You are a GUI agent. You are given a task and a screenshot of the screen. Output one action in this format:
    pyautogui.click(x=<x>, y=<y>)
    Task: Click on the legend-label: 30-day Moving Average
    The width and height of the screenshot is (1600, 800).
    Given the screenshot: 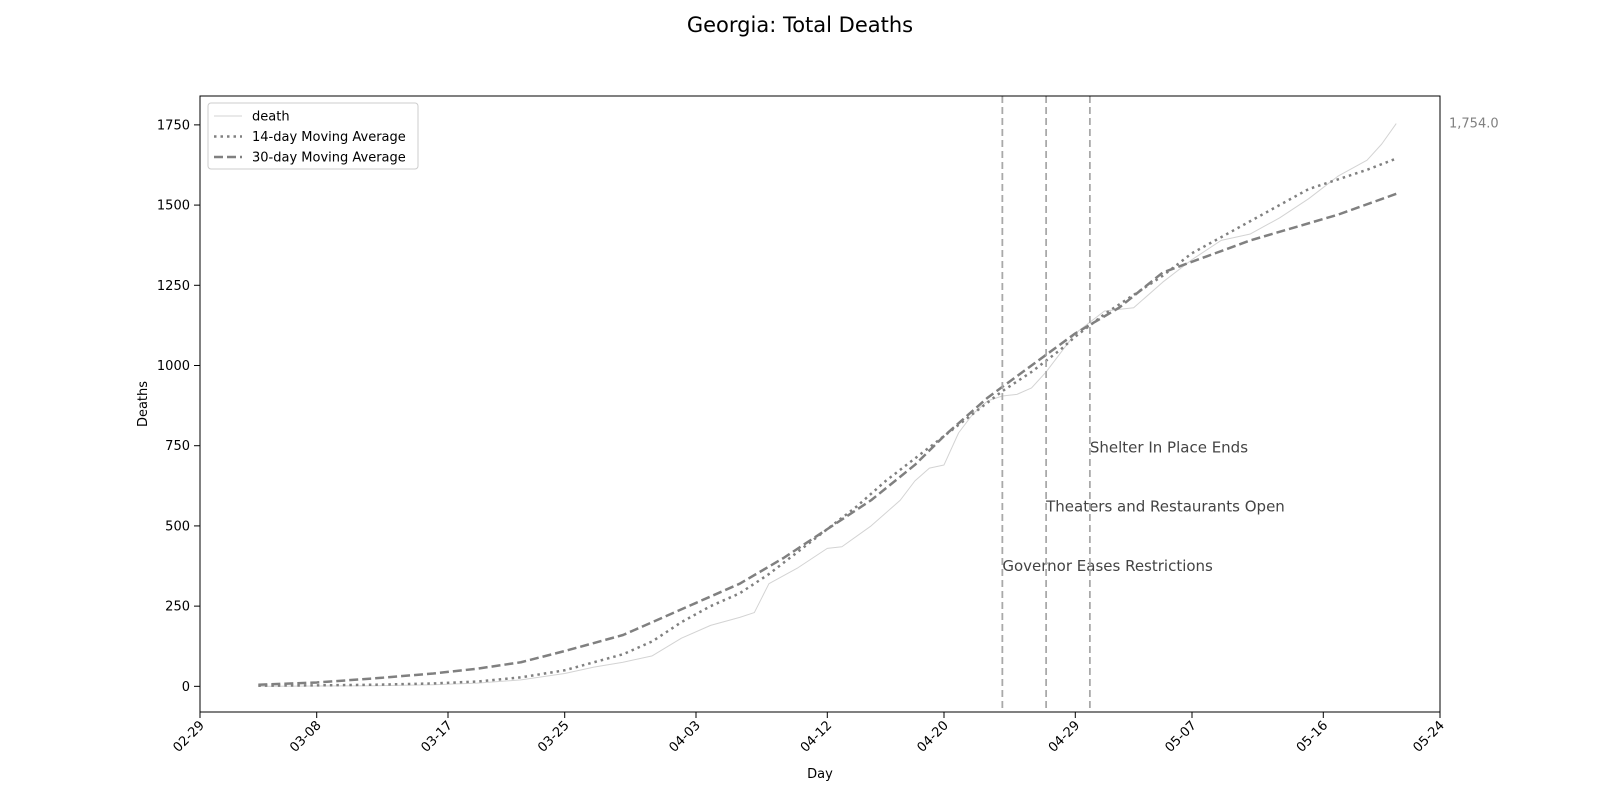 What is the action you would take?
    pyautogui.click(x=329, y=158)
    